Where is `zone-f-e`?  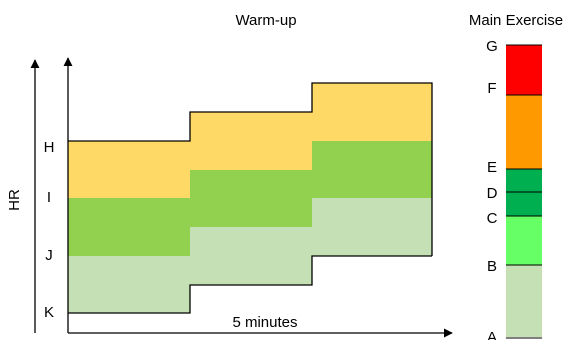 zone-f-e is located at coordinates (524, 132).